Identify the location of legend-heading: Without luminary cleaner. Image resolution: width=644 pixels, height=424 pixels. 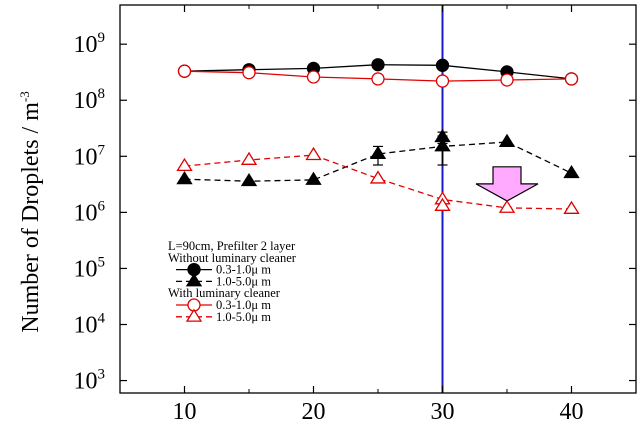
(232, 258).